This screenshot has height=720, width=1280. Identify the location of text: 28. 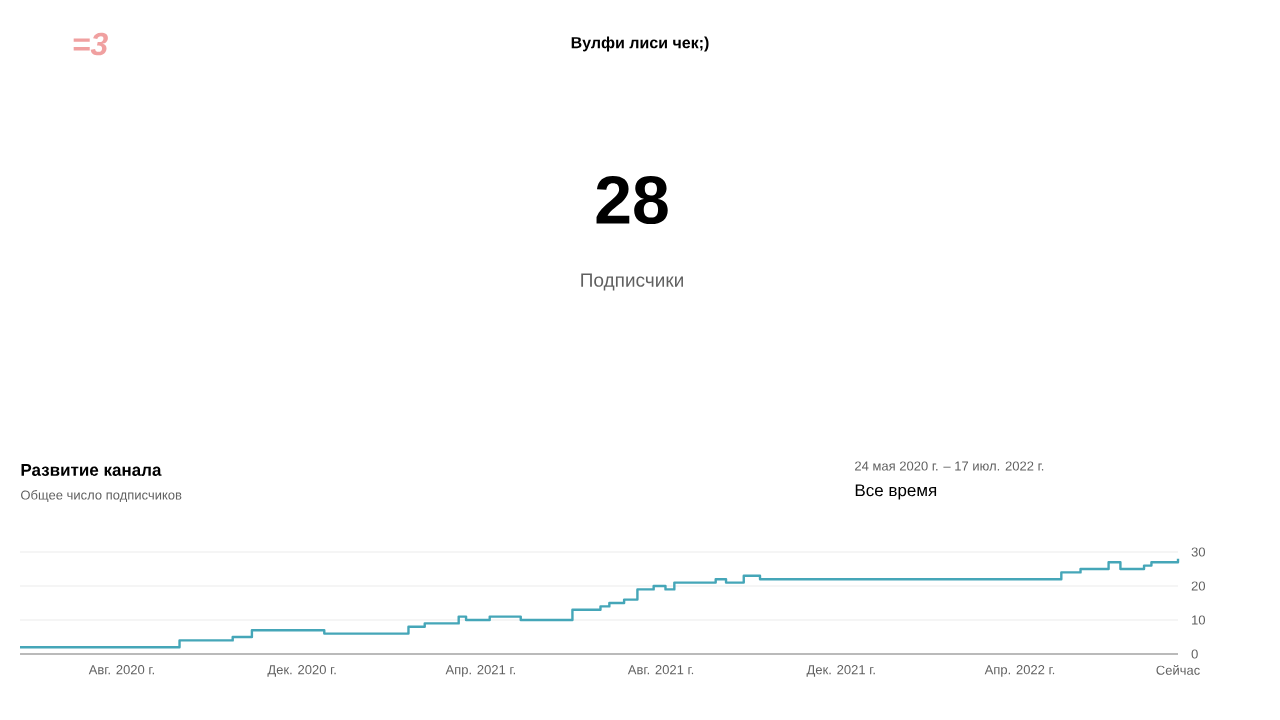
(632, 200).